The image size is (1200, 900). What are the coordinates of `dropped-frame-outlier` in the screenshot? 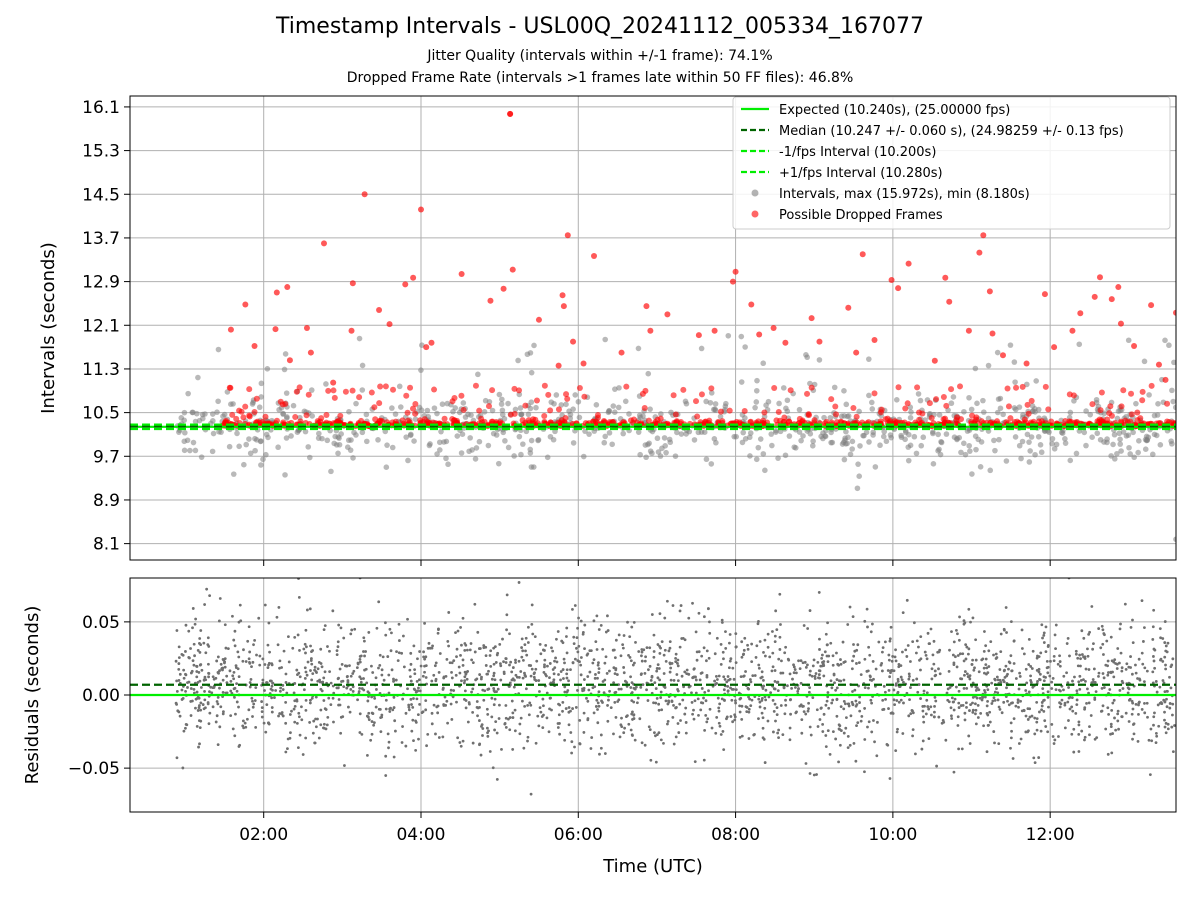 It's located at (698, 335).